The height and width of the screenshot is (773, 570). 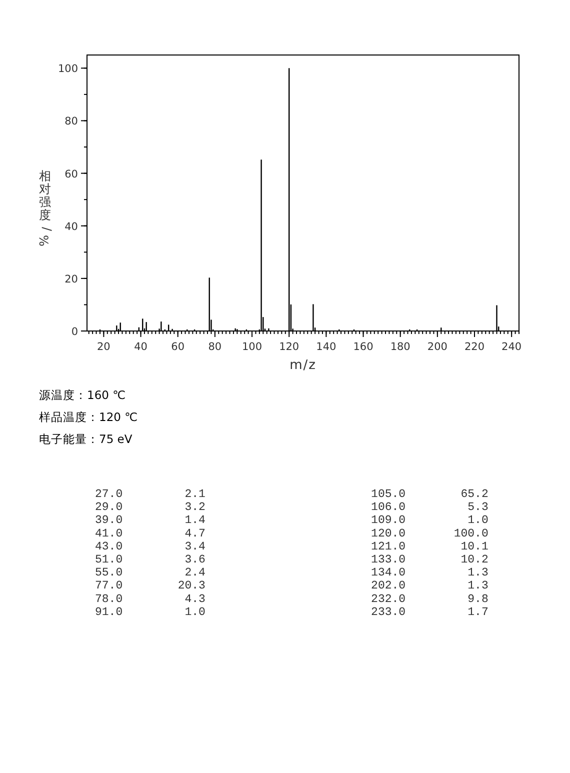 I want to click on text: 27.0 2.1 105.0 65.2, so click(x=291, y=494).